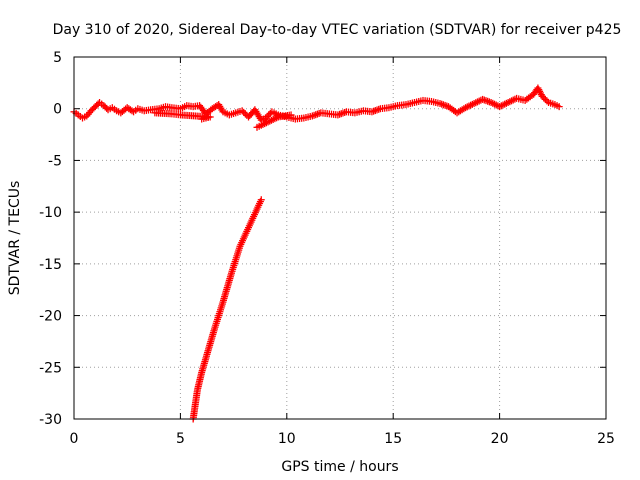 This screenshot has width=640, height=480. I want to click on y-tick-label: 0, so click(57, 110).